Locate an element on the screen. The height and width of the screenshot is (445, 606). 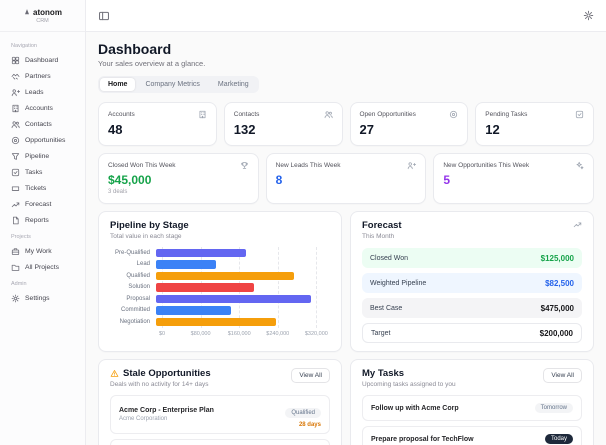
stat-value: 48 is located at coordinates (115, 129).